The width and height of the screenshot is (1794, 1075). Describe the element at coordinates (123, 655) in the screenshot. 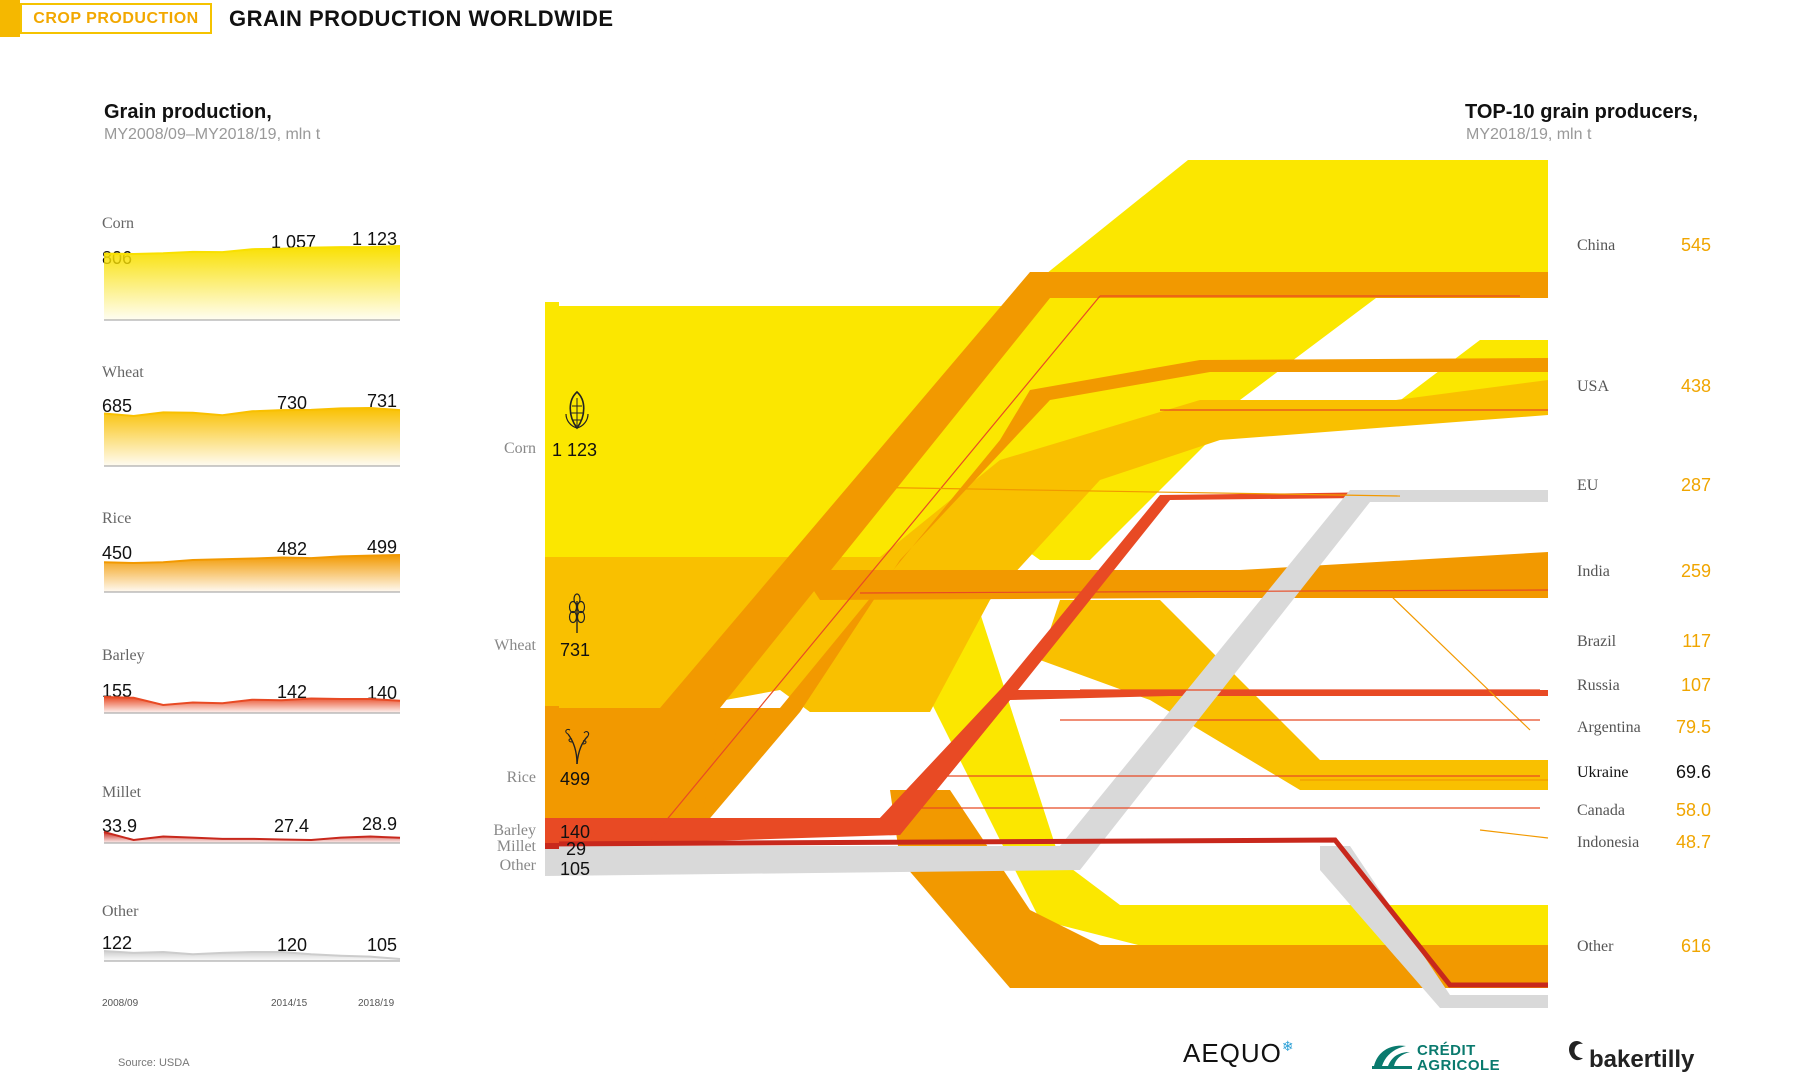

I see `mini-chart-label: Barley` at that location.